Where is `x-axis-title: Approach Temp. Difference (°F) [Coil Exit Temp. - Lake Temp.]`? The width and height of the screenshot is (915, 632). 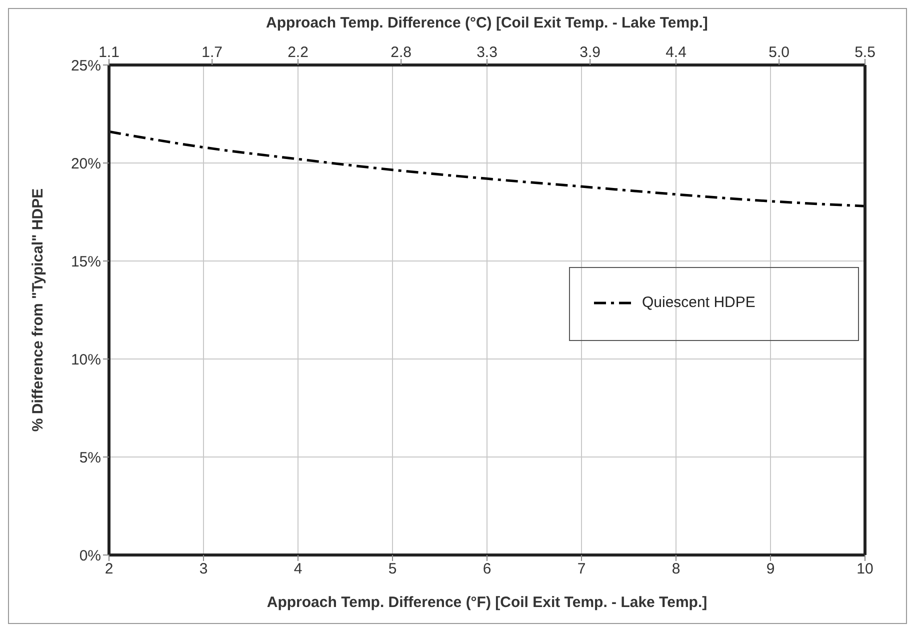
x-axis-title: Approach Temp. Difference (°F) [Coil Exit Temp. - Lake Temp.] is located at coordinates (487, 602).